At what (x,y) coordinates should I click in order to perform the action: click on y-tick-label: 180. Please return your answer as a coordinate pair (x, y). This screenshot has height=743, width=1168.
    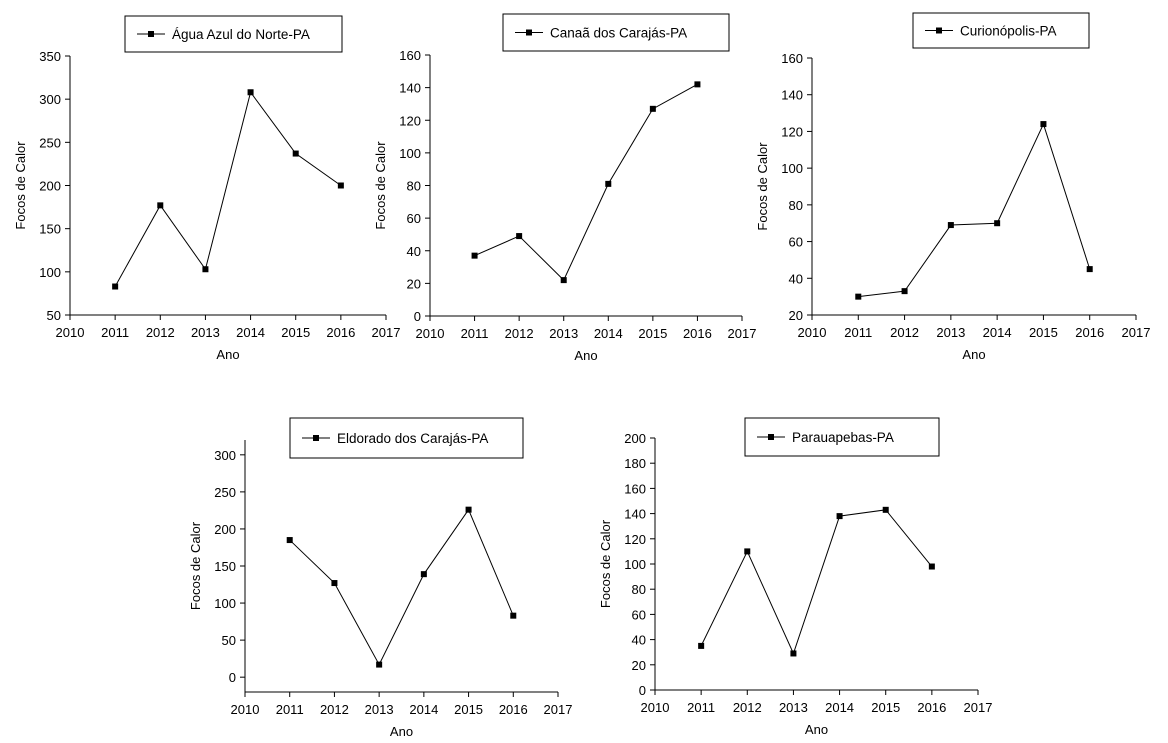
    Looking at the image, I should click on (635, 463).